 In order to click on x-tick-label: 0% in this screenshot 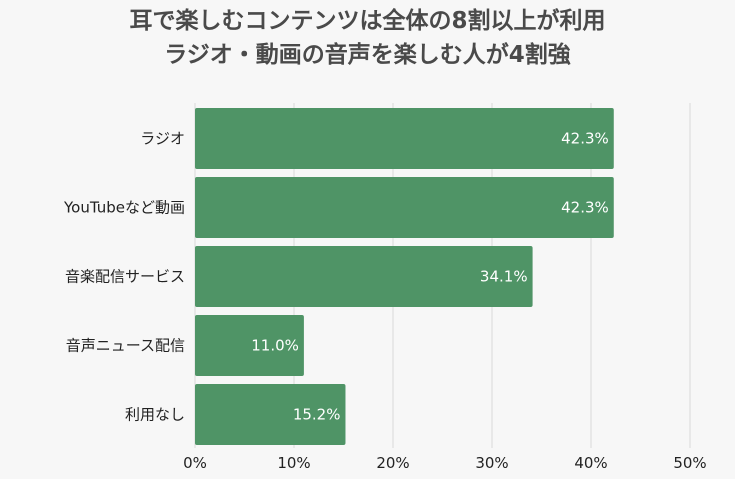, I will do `click(195, 463)`.